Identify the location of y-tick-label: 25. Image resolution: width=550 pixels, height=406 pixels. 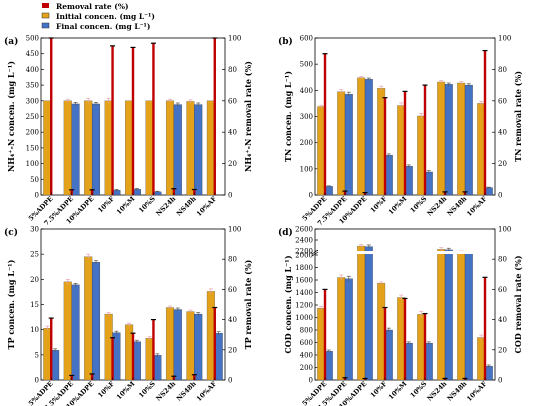
(34, 255).